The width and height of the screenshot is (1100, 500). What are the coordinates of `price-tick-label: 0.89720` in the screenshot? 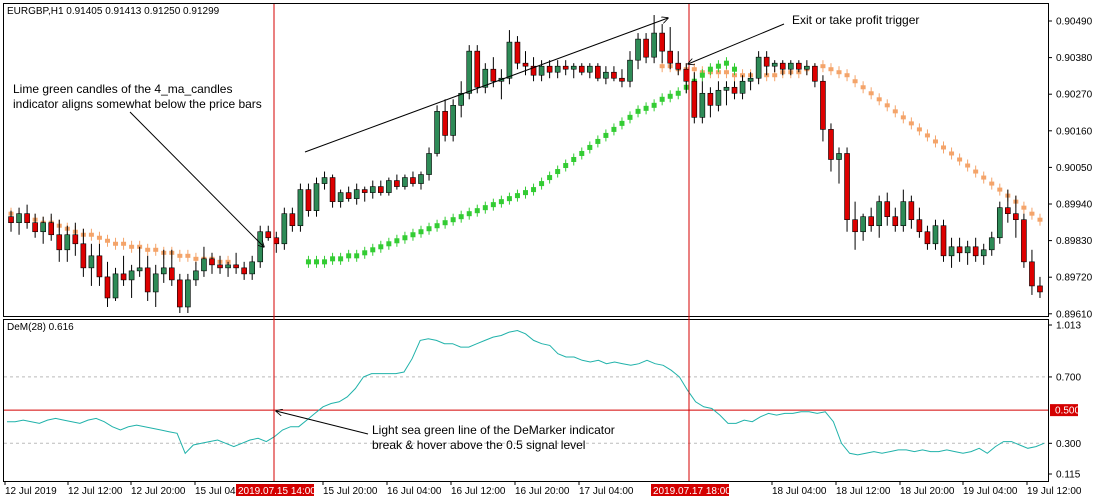 It's located at (1074, 278).